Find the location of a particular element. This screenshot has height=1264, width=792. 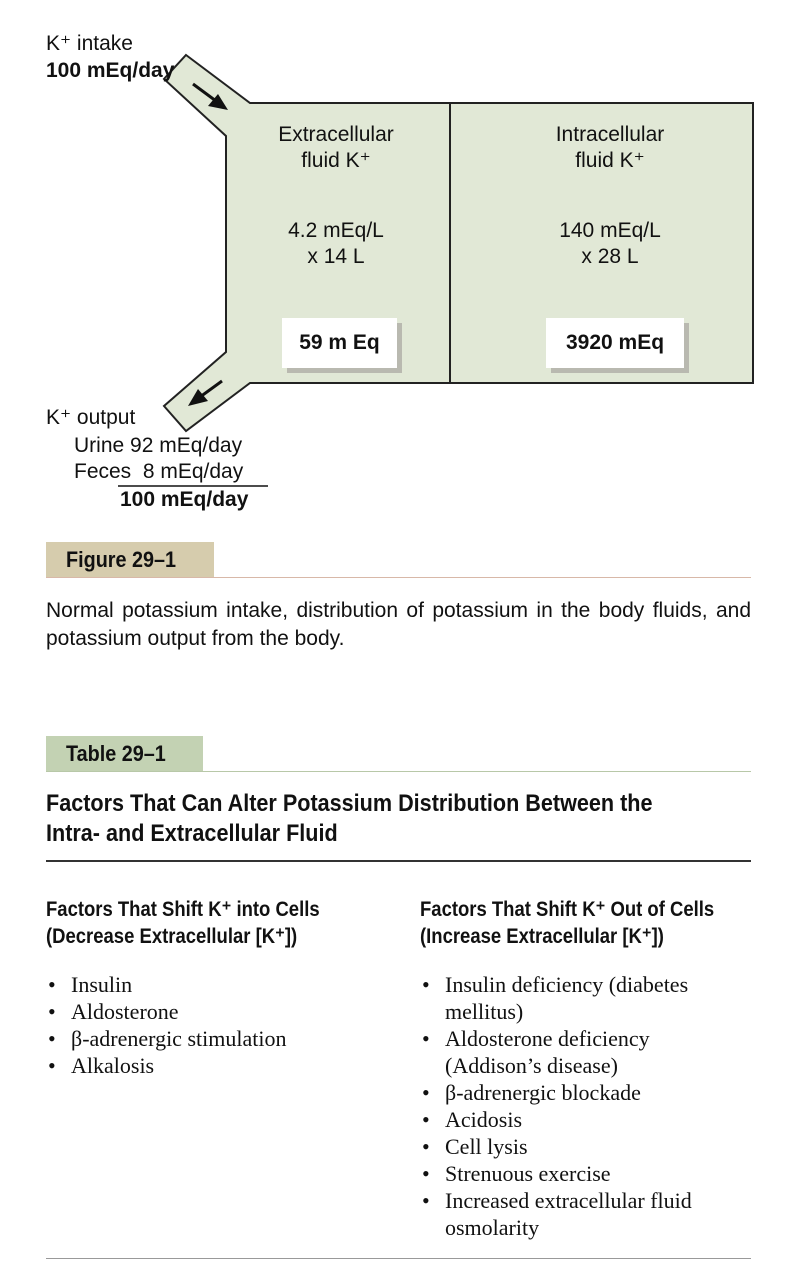

intracellular-concentration: 140 mEq/L is located at coordinates (610, 230).